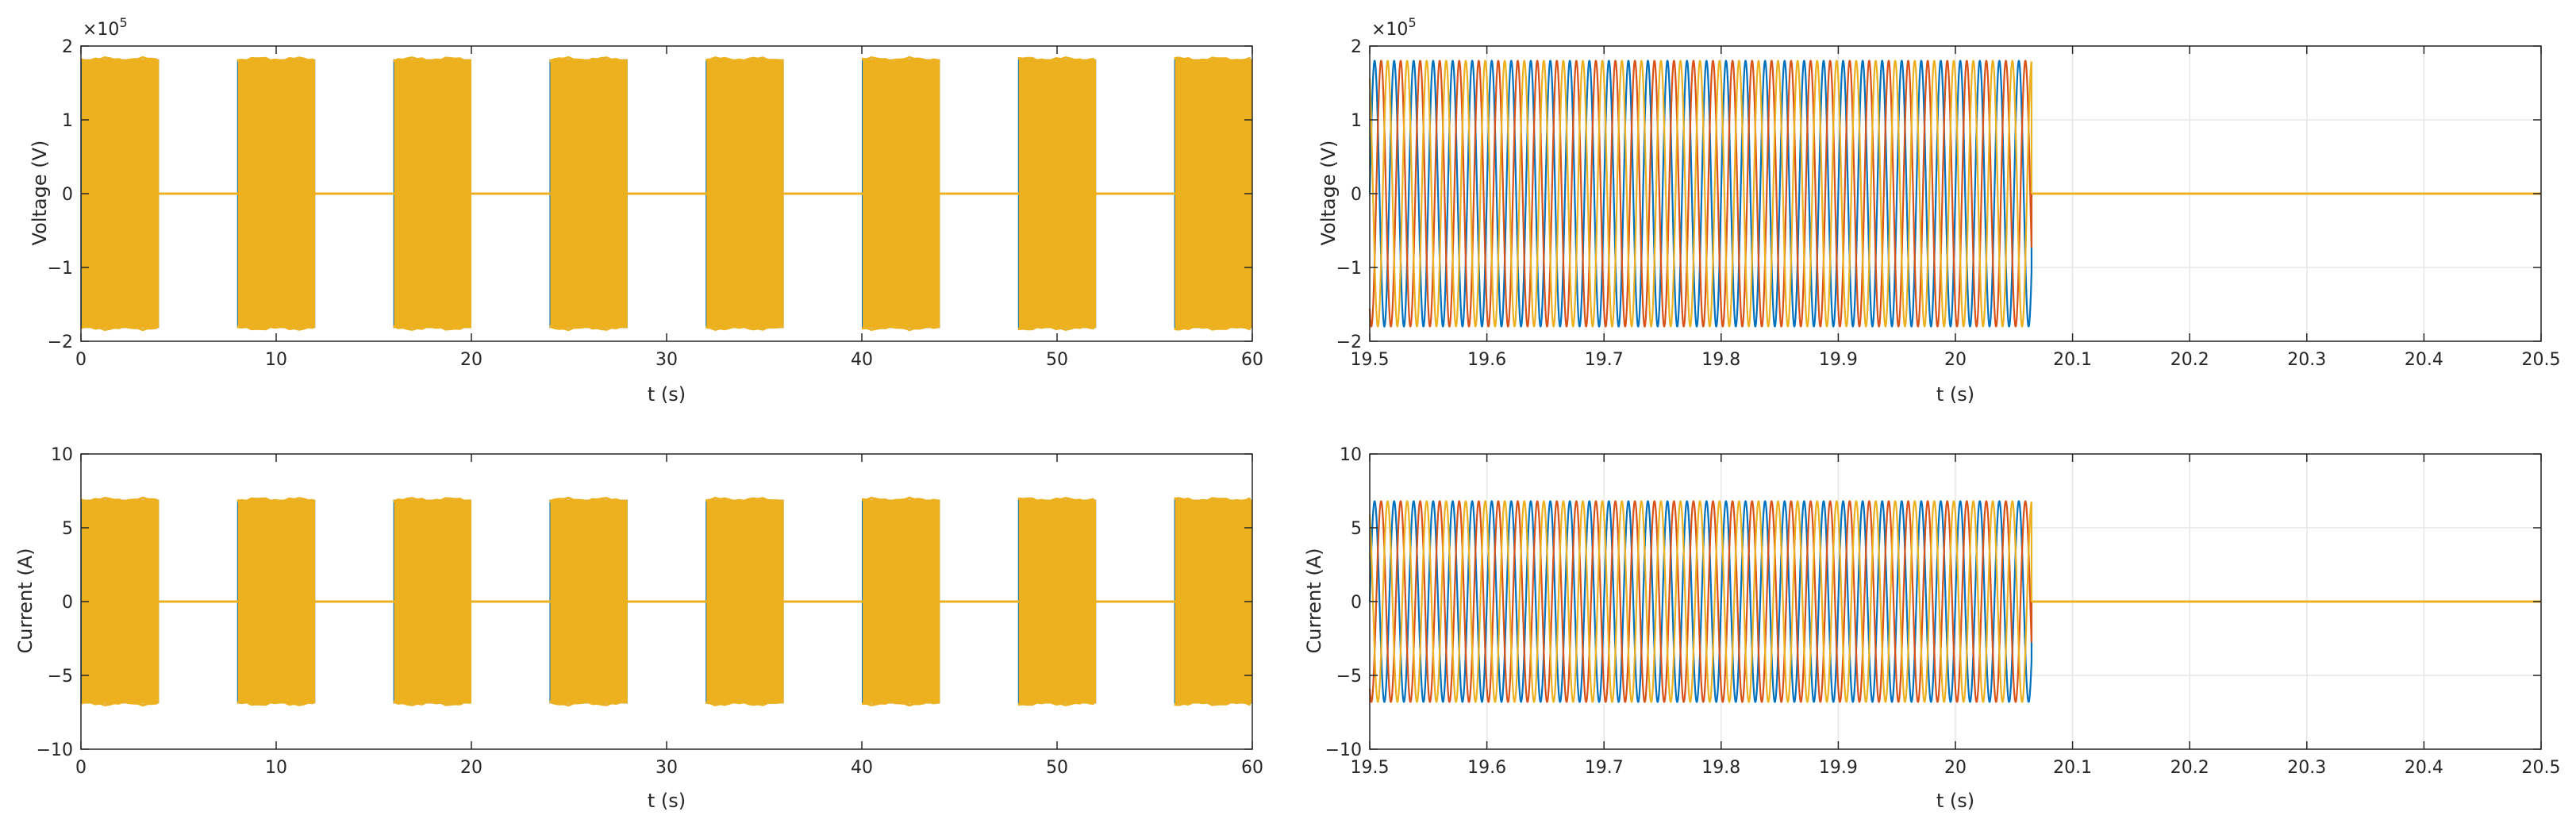 This screenshot has height=823, width=2576. I want to click on y-axis-label: Voltage (V), so click(40, 193).